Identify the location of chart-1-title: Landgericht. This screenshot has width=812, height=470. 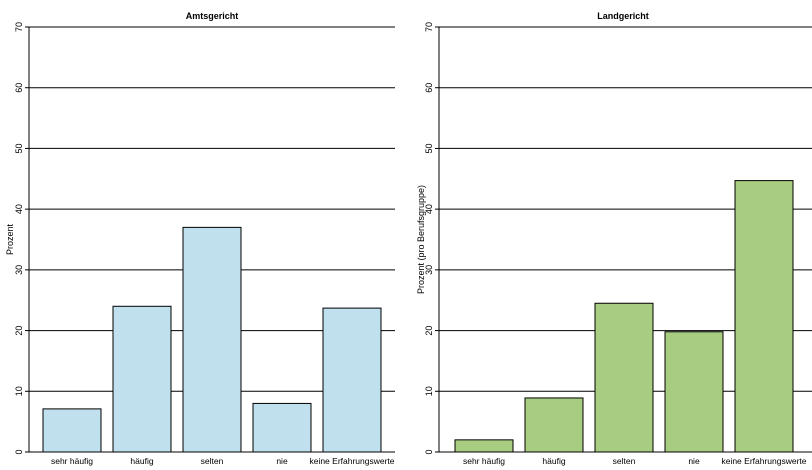
(623, 16).